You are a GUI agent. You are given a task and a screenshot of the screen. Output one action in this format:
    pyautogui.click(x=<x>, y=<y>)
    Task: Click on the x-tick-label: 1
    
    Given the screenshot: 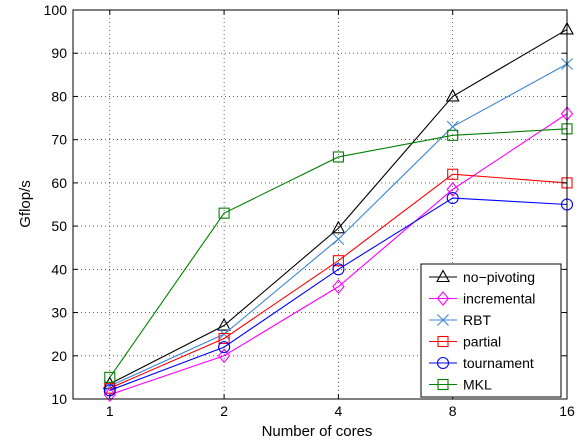 What is the action you would take?
    pyautogui.click(x=110, y=411)
    